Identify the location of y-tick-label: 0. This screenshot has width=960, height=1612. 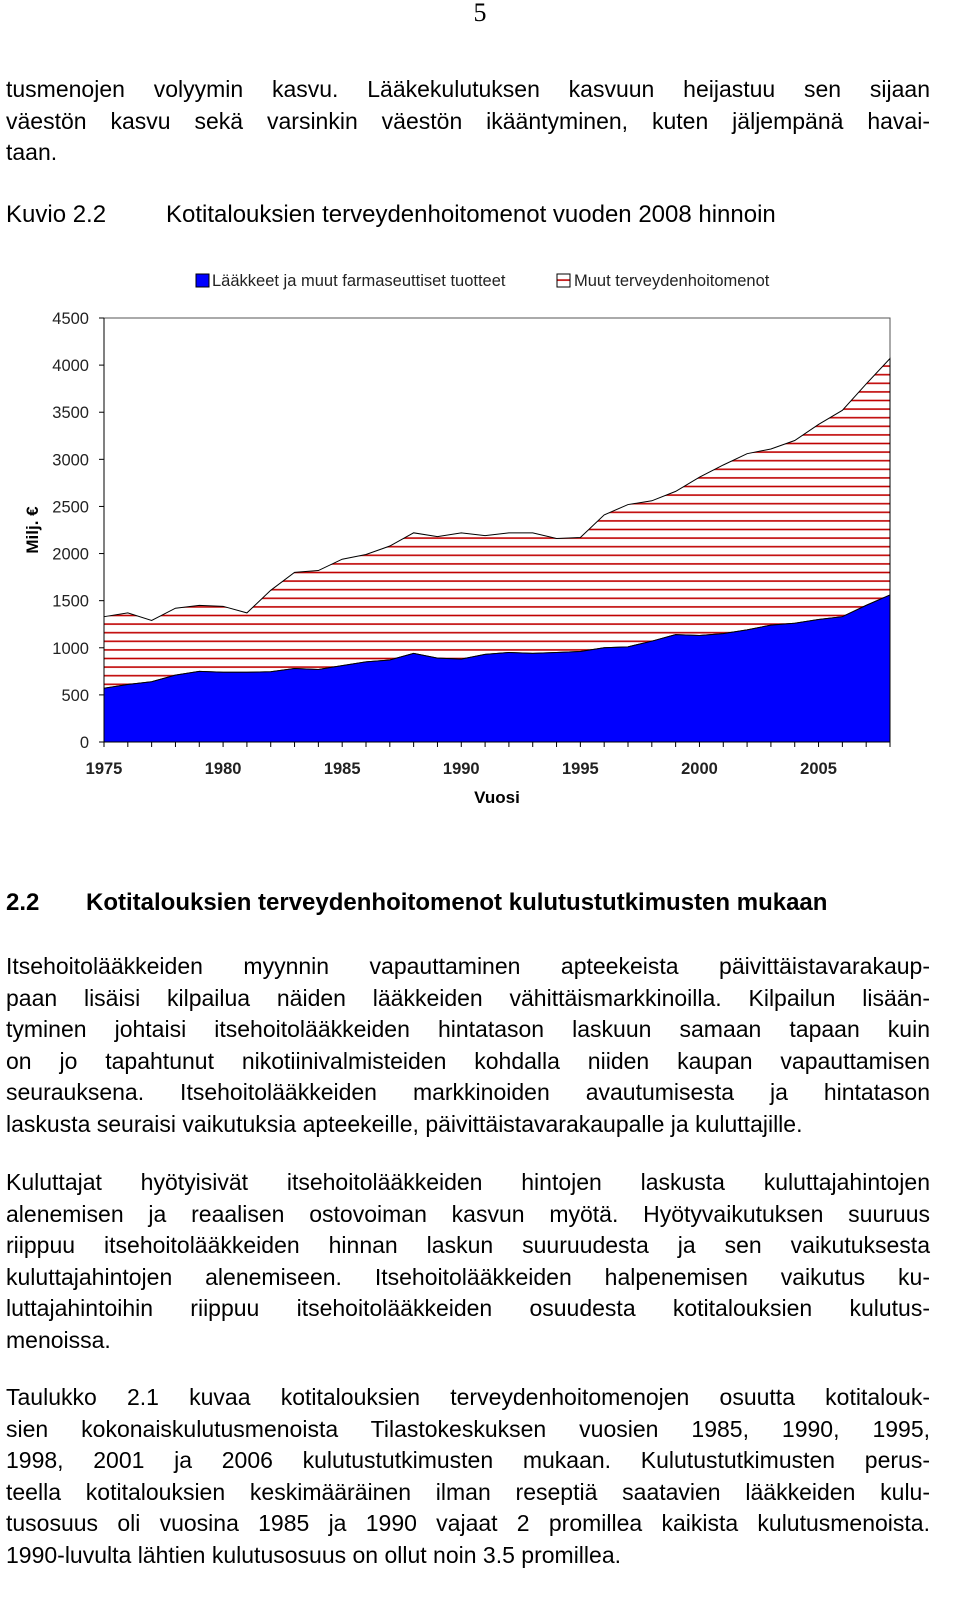
(84, 743).